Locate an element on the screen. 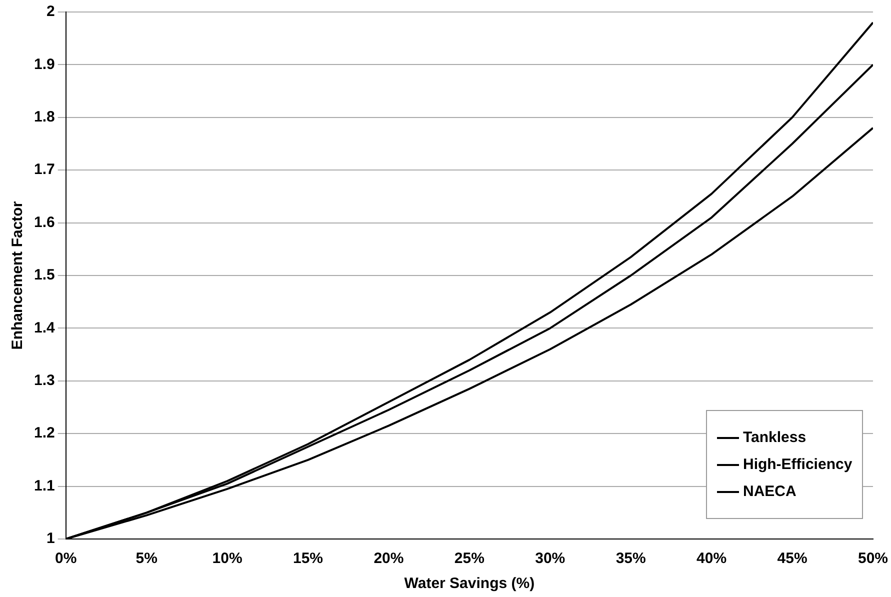  x-tick-label: 15% is located at coordinates (308, 559).